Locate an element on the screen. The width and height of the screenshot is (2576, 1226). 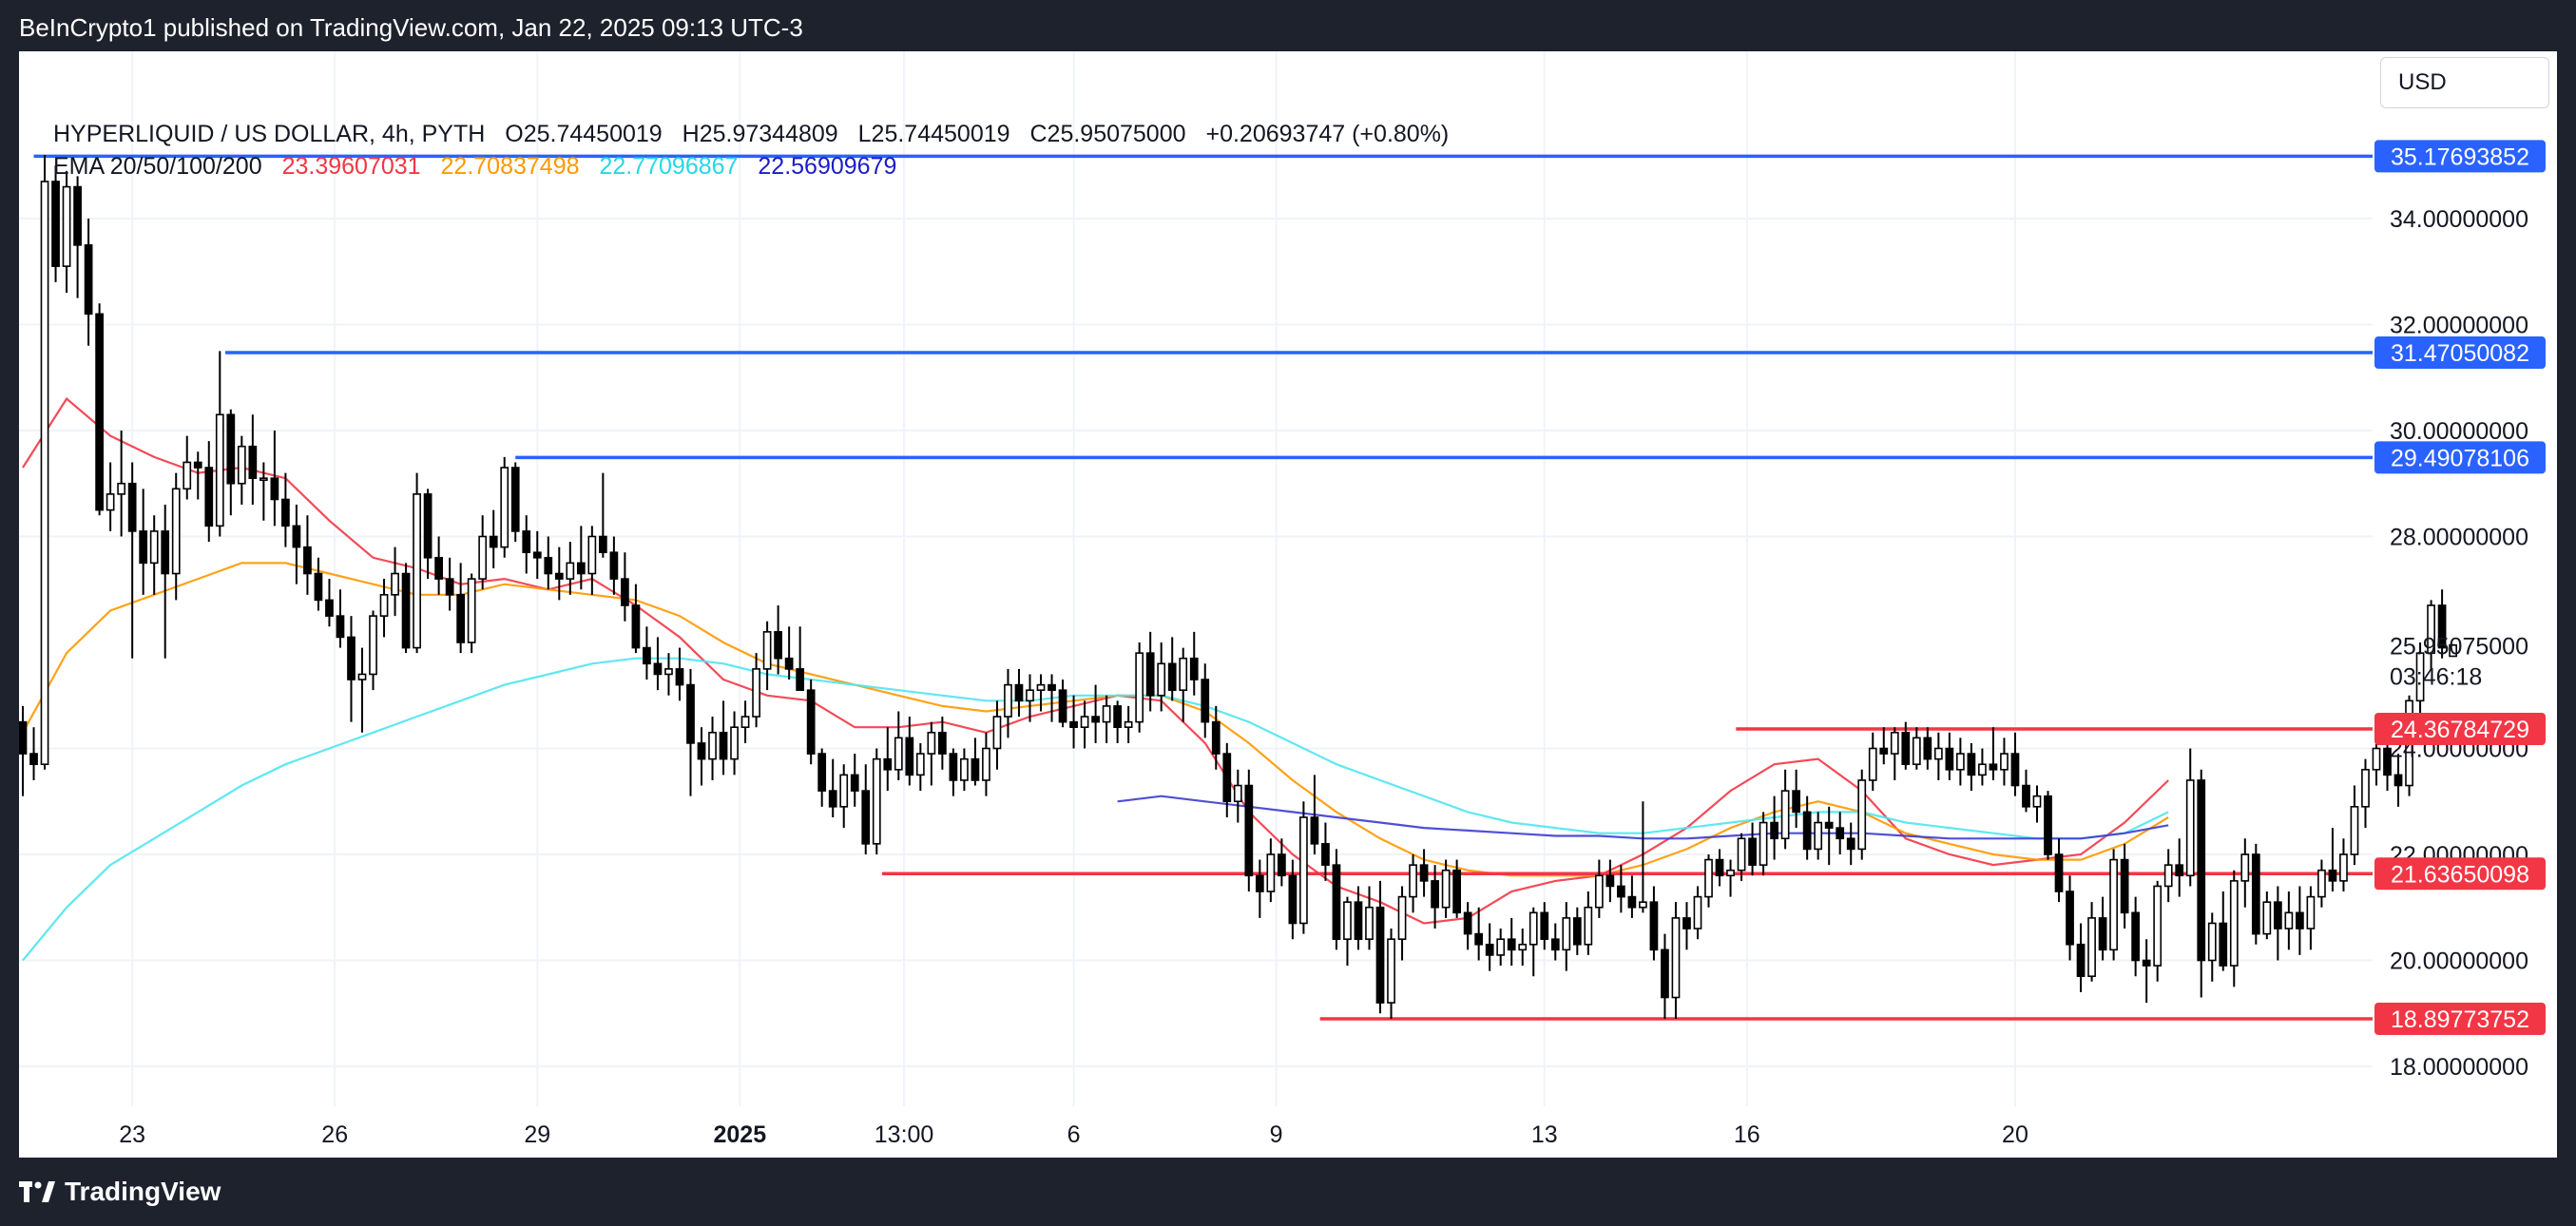
y-tick-label: 28.00000000 is located at coordinates (2459, 538).